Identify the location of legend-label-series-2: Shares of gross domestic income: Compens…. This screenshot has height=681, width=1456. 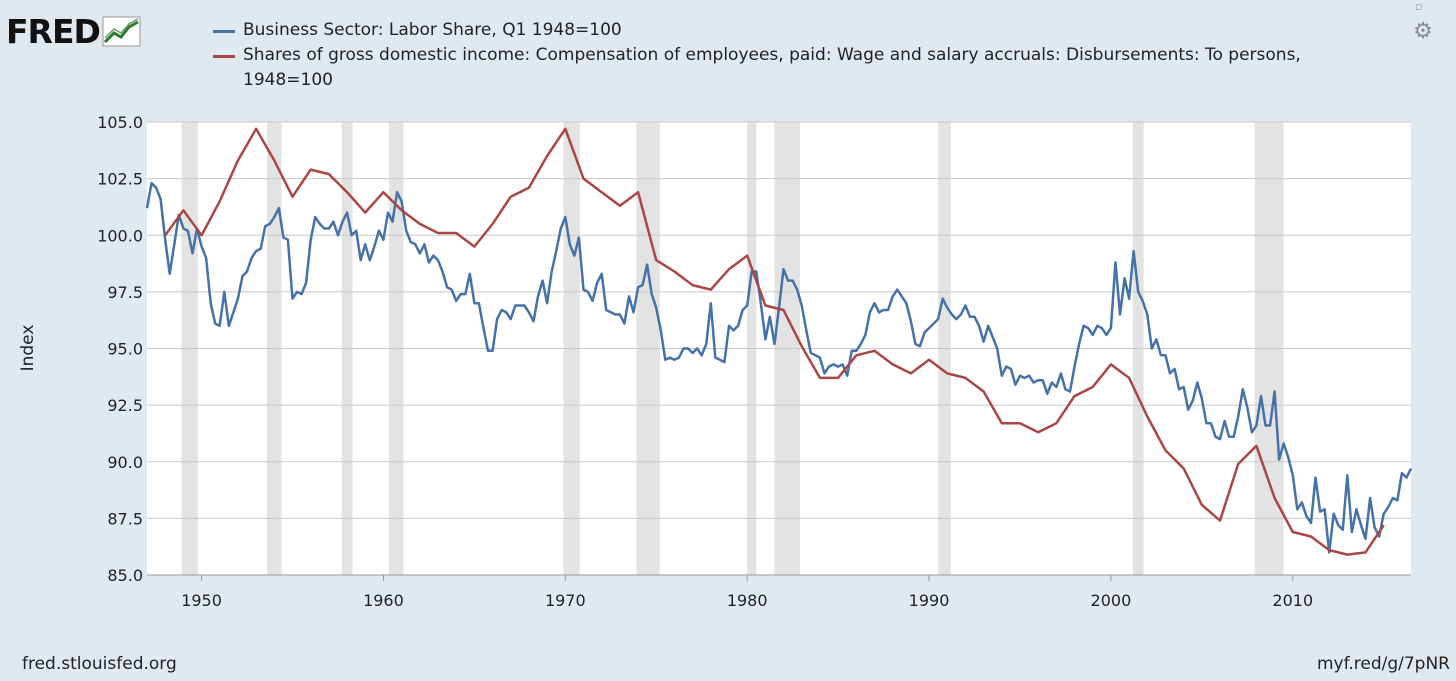
(772, 67).